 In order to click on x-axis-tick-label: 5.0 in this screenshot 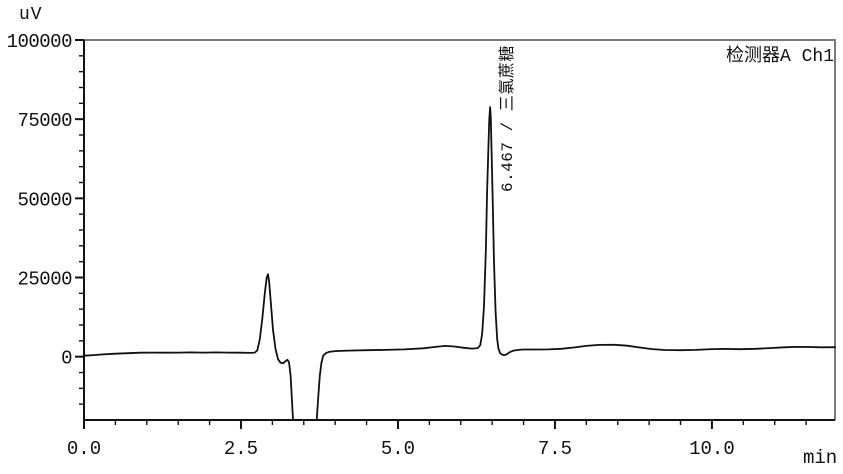, I will do `click(398, 449)`.